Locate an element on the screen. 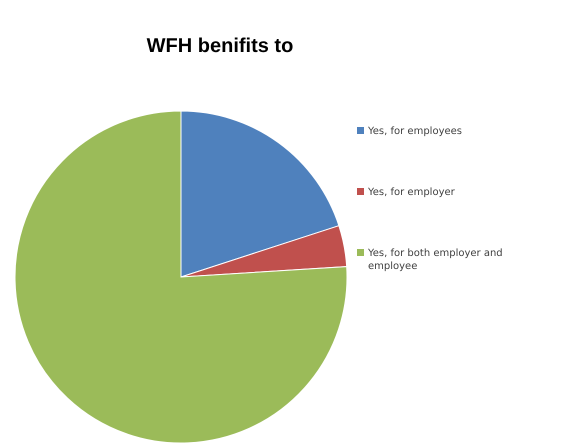 This screenshot has width=576, height=446. legend-label: Yes, for employees is located at coordinates (414, 131).